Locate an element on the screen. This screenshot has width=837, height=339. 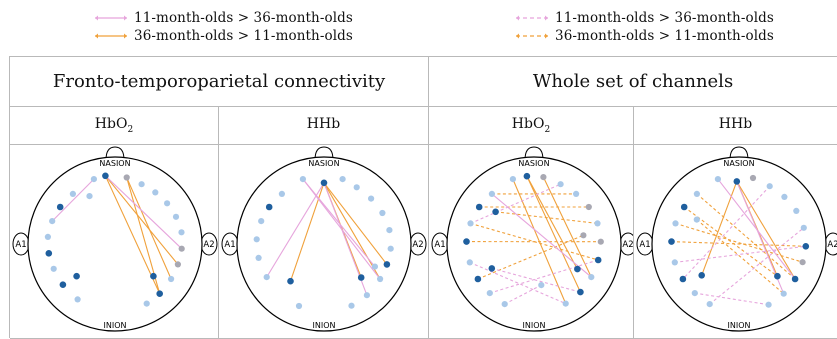
legend-dashed-line-icon is located at coordinates (532, 36).